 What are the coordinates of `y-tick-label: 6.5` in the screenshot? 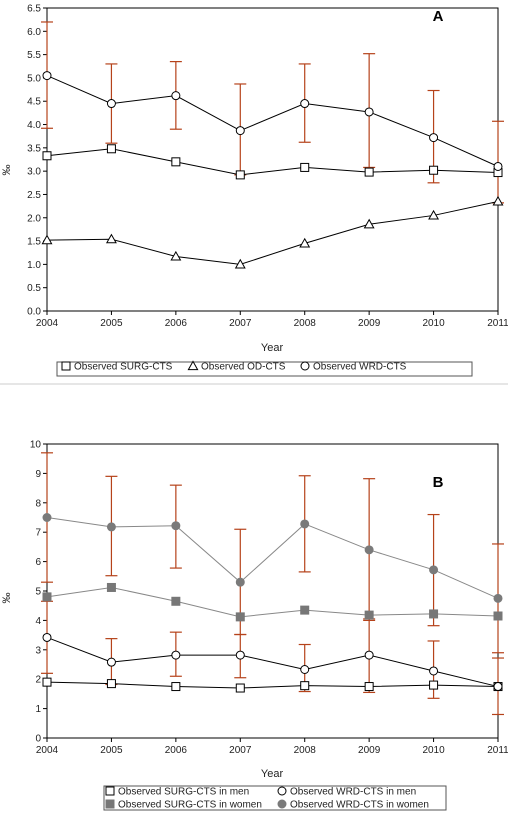 It's located at (34, 9).